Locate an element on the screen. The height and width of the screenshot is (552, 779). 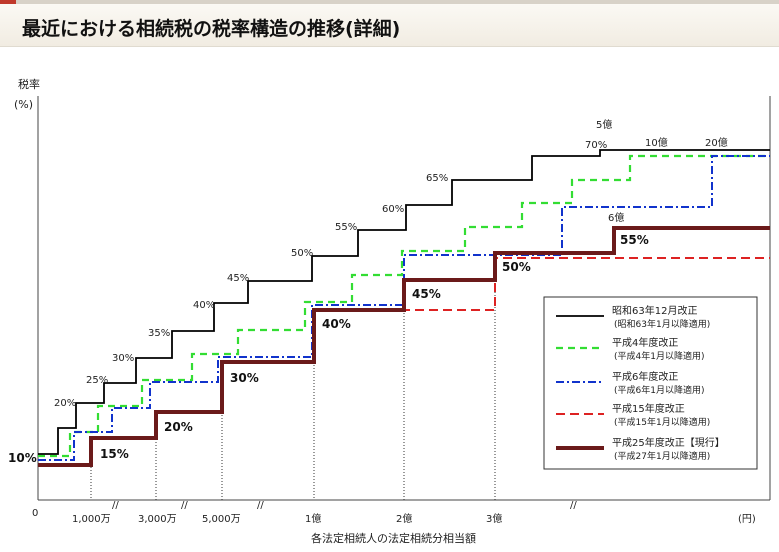
x-origin-label: 0 is located at coordinates (35, 513).